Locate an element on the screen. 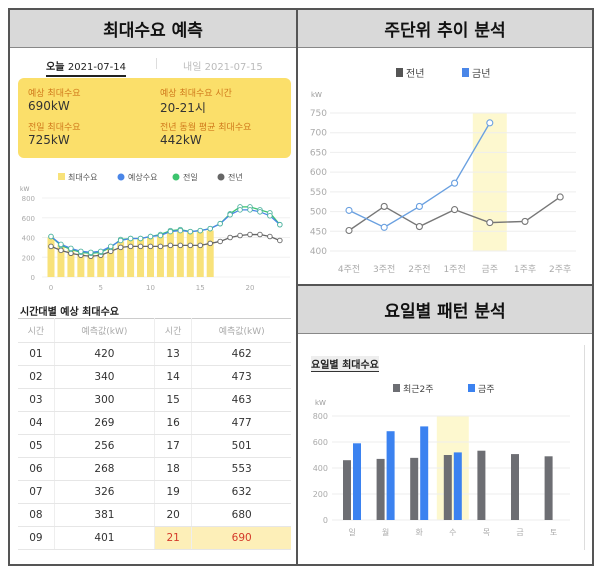  hour-cell: 03 is located at coordinates (36, 400).